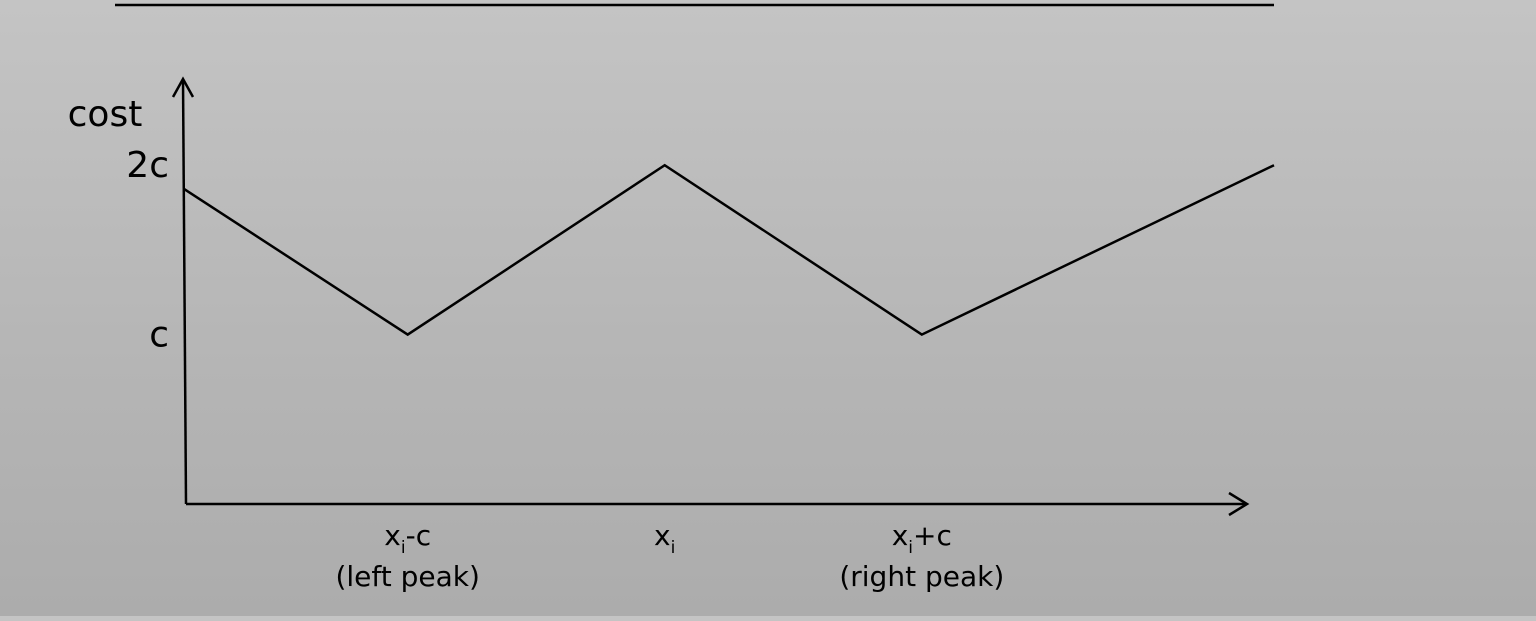 The height and width of the screenshot is (621, 1536). I want to click on x-tick-label: xi-c, so click(407, 538).